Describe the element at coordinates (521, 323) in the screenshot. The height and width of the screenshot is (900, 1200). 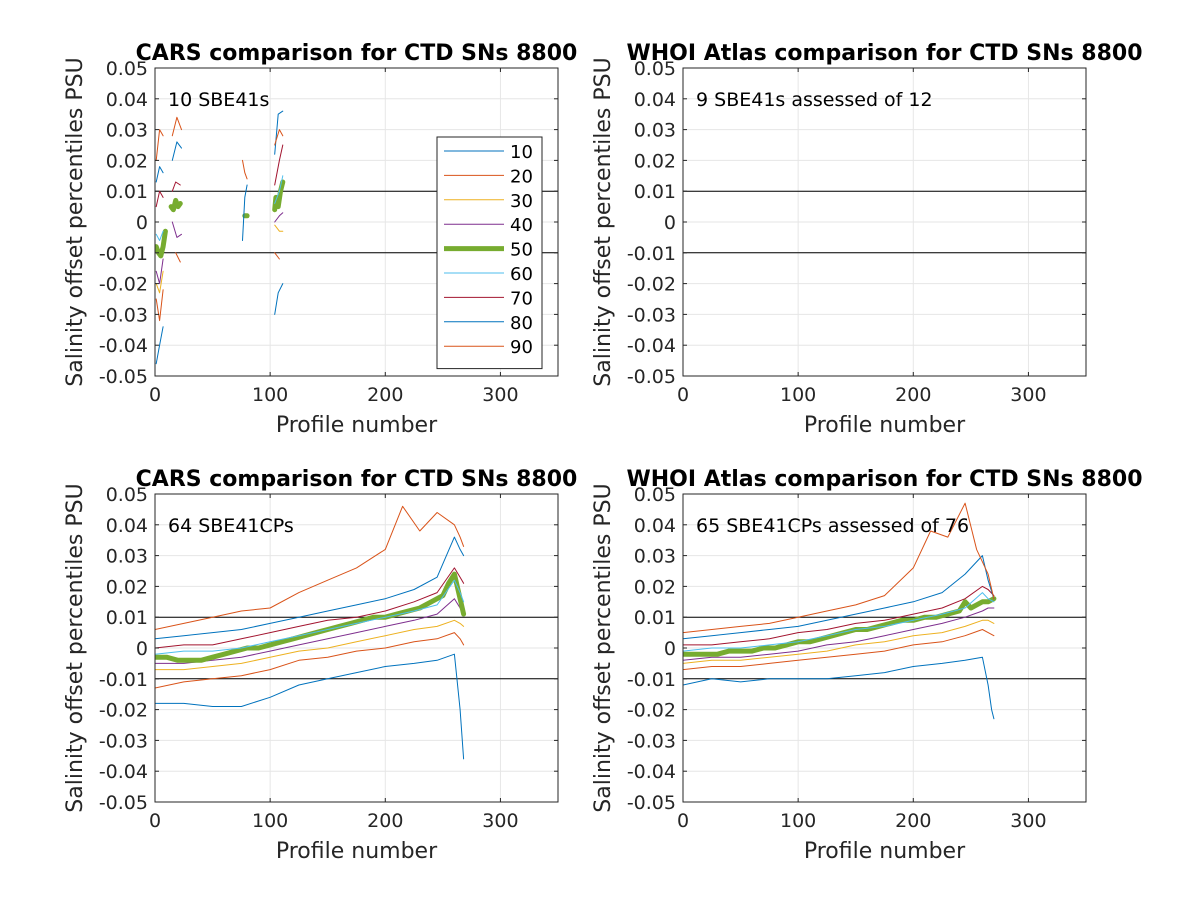
I see `legend-label-p80: 80` at that location.